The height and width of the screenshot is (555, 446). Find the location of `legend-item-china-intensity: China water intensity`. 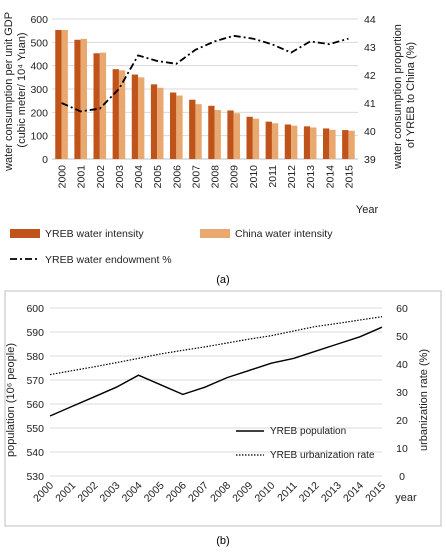

legend-item-china-intensity: China water intensity is located at coordinates (266, 234).